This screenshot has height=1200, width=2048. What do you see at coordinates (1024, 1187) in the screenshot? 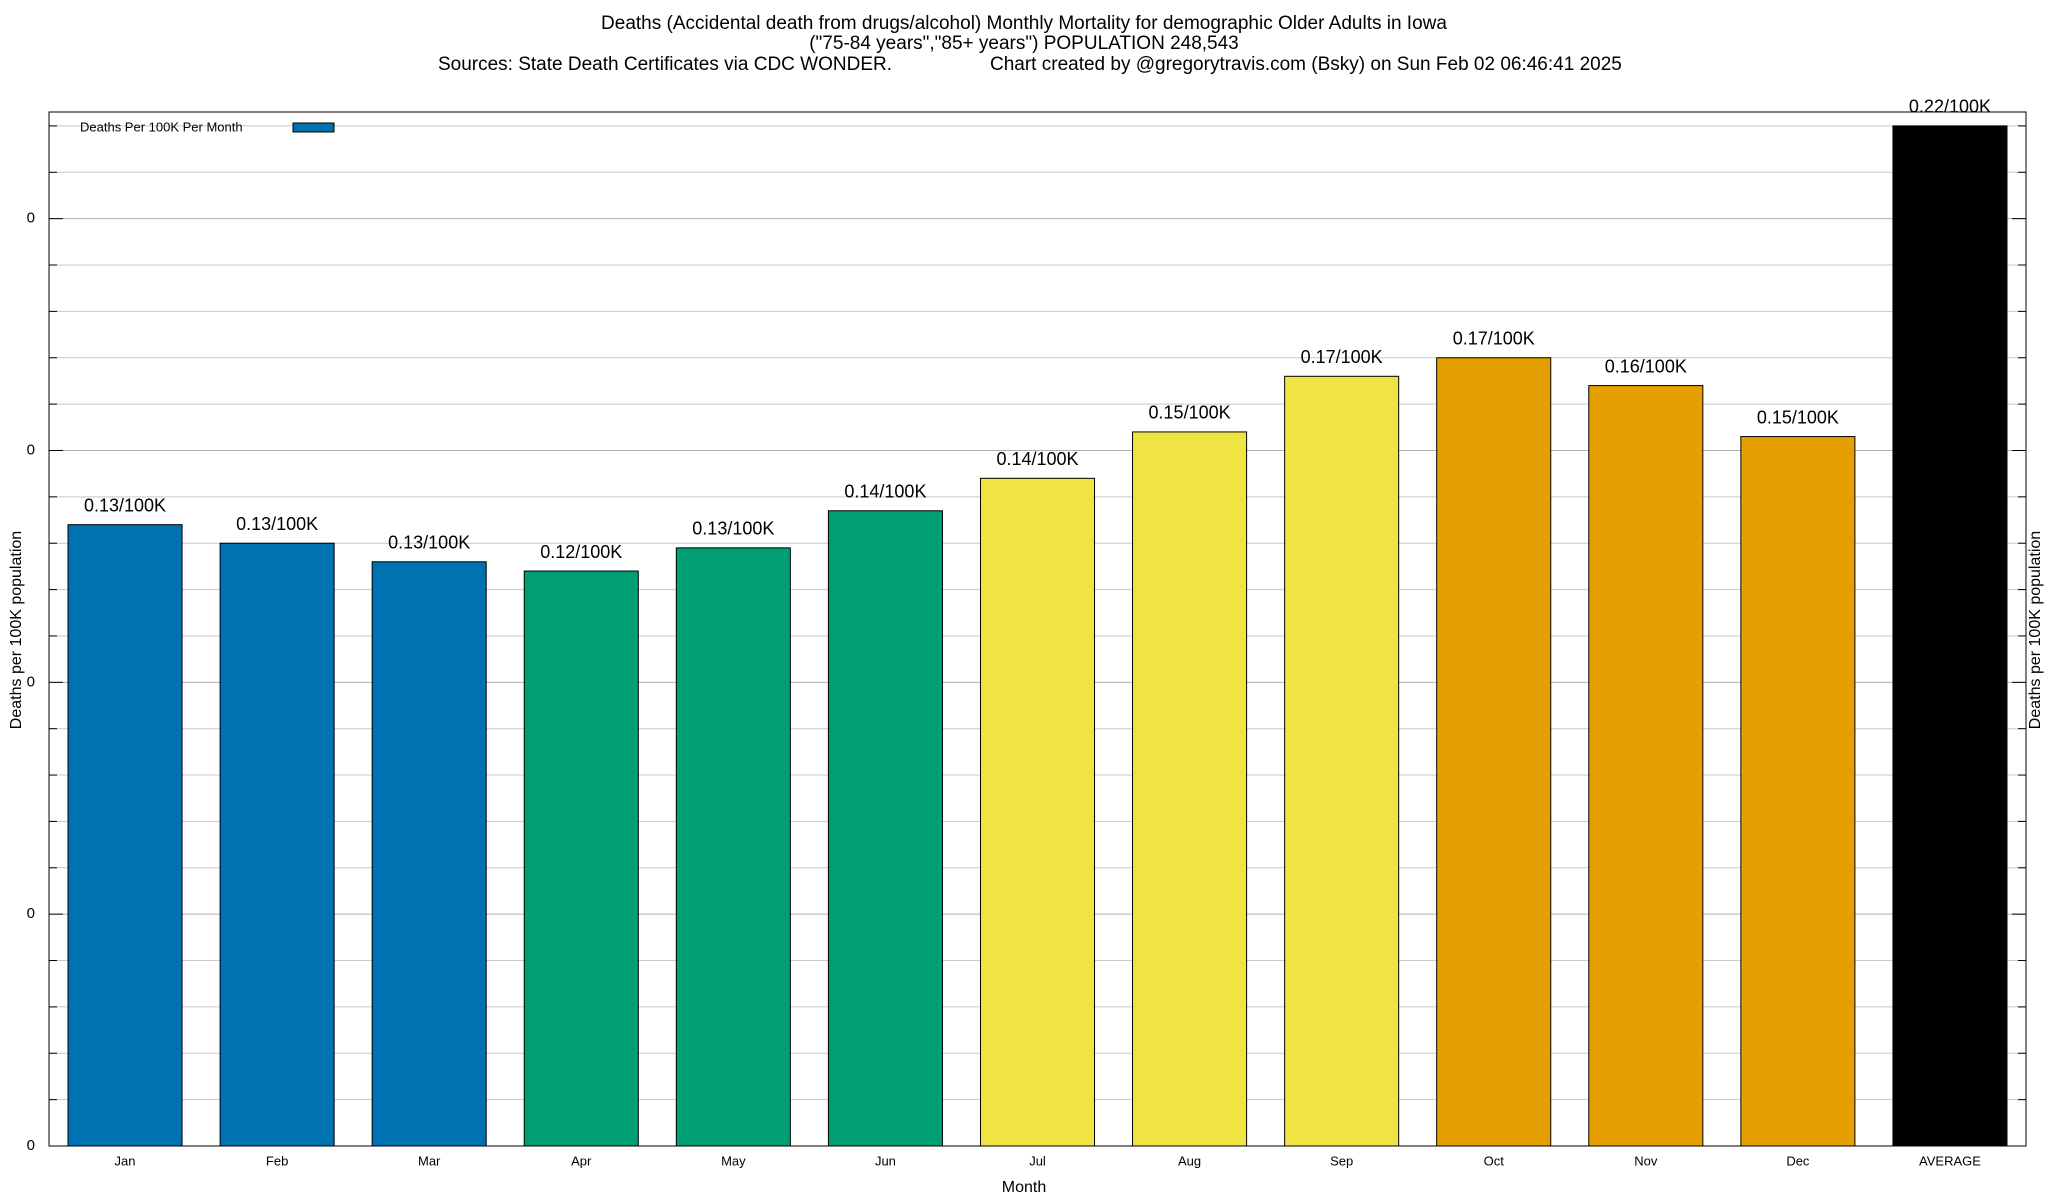
I see `x-axis-label: Month` at bounding box center [1024, 1187].